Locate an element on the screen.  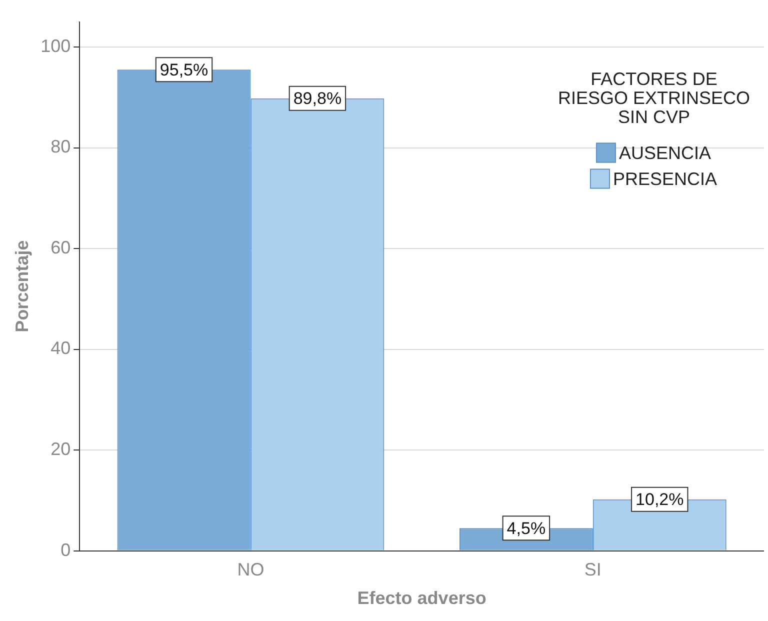
data-label: 89,8% is located at coordinates (317, 98).